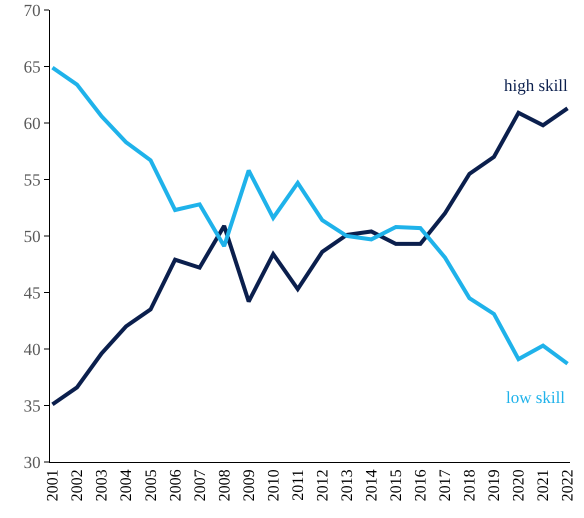  What do you see at coordinates (249, 485) in the screenshot?
I see `x-tick-label: 2009` at bounding box center [249, 485].